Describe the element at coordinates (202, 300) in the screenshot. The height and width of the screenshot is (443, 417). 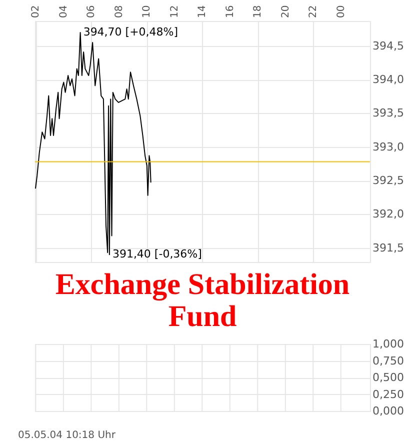
I see `text: Exchange Stabilization Fund` at that location.